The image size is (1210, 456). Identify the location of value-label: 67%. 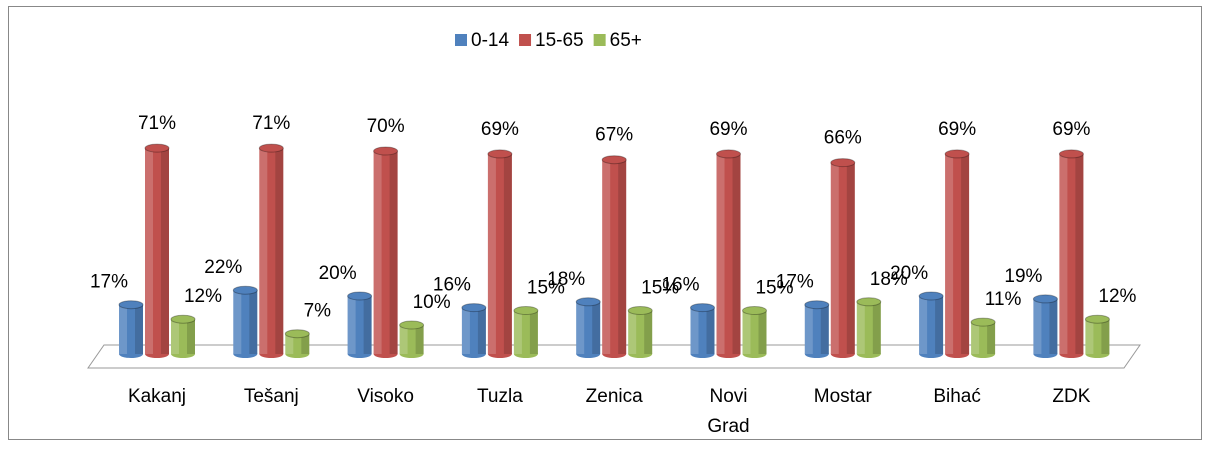
(614, 135).